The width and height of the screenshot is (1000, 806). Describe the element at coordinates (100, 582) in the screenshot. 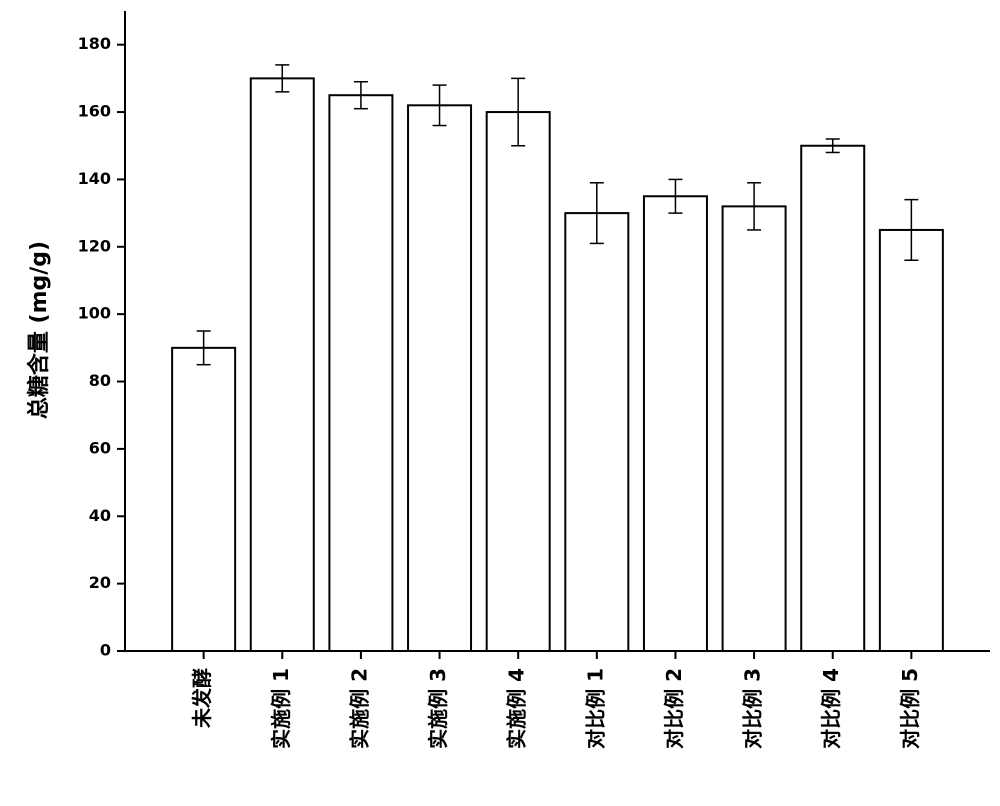

I see `y-tick-label: 20` at that location.